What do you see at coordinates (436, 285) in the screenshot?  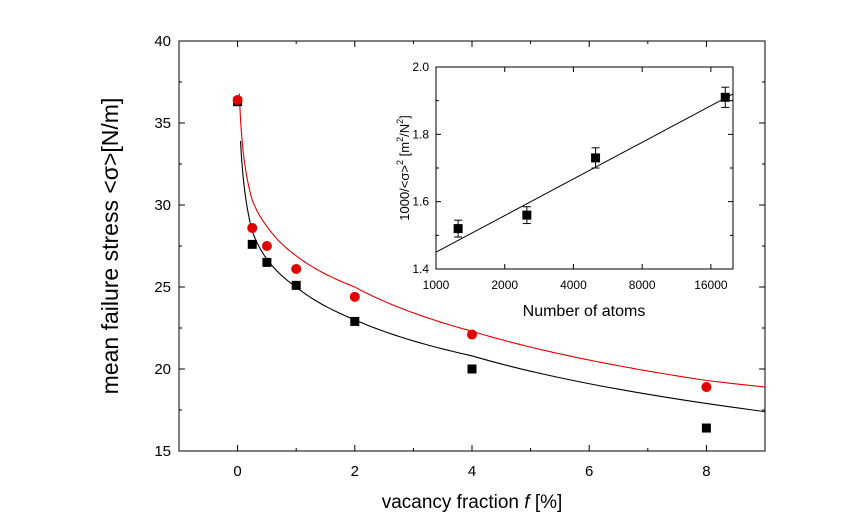 I see `inset-x-tick-label: 1000` at bounding box center [436, 285].